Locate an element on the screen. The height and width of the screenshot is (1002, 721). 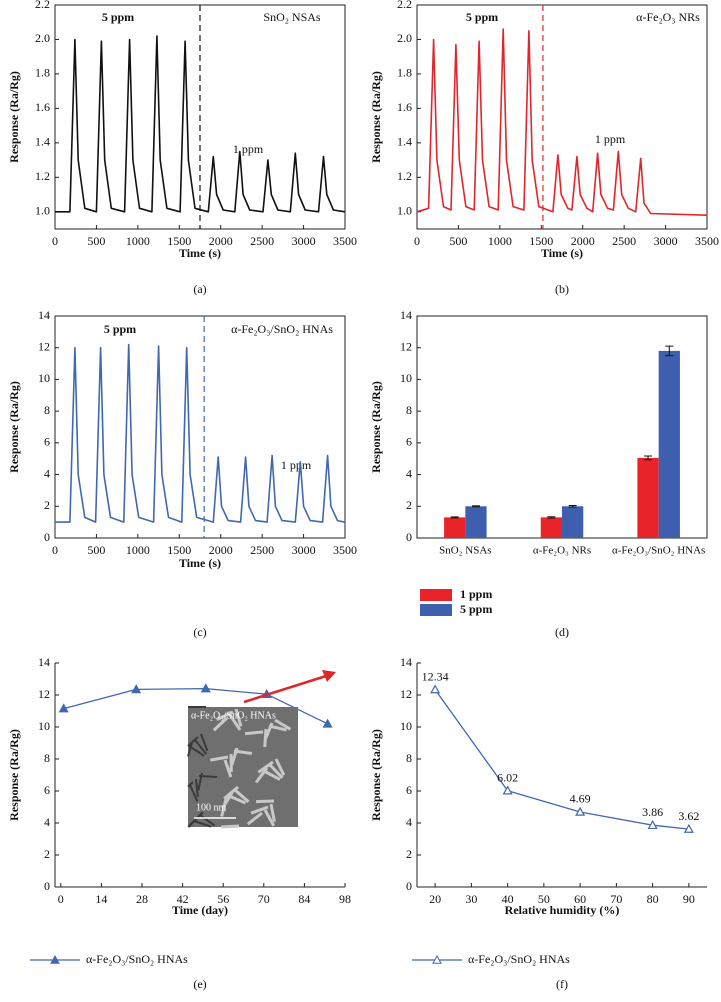
legend-label: 5 ppm is located at coordinates (476, 609).